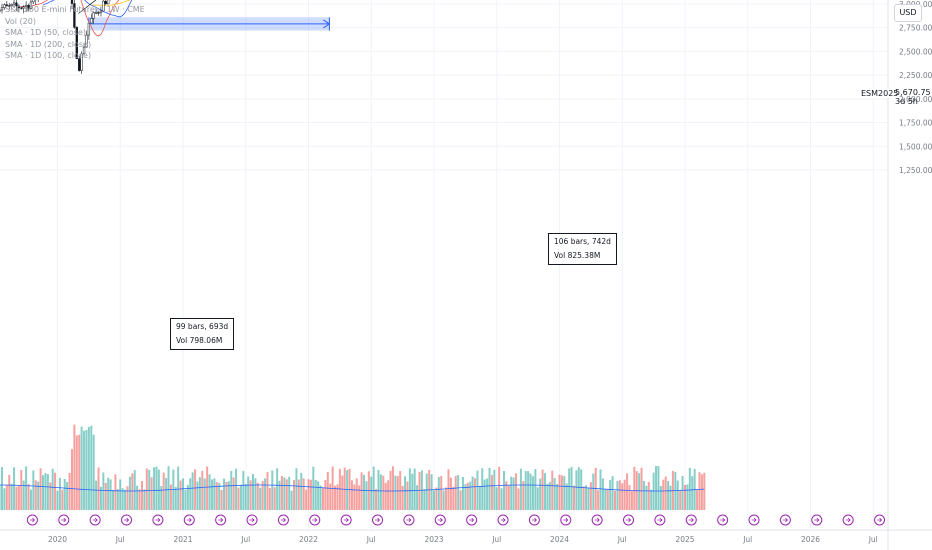 Image resolution: width=932 pixels, height=550 pixels. Describe the element at coordinates (908, 13) in the screenshot. I see `currency-button: USD` at that location.